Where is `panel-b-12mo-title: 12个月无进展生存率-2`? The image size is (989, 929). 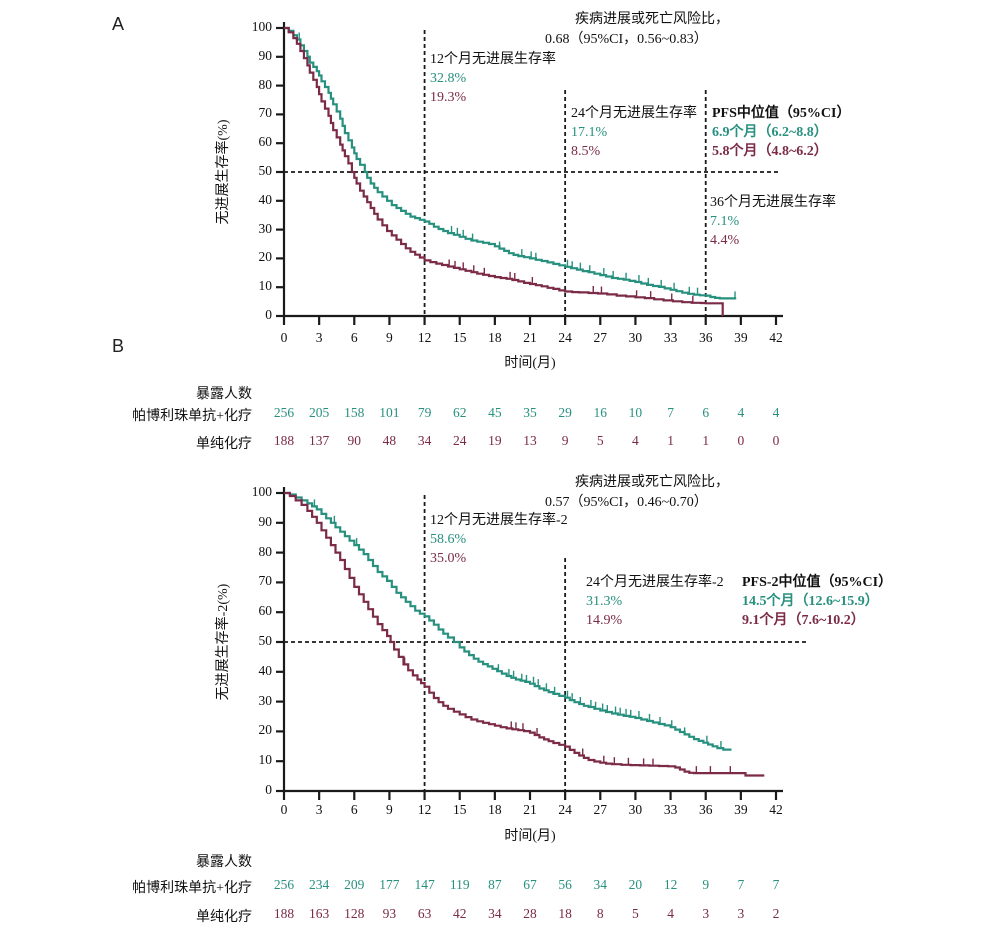
panel-b-12mo-title: 12个月无进展生存率-2 is located at coordinates (499, 520).